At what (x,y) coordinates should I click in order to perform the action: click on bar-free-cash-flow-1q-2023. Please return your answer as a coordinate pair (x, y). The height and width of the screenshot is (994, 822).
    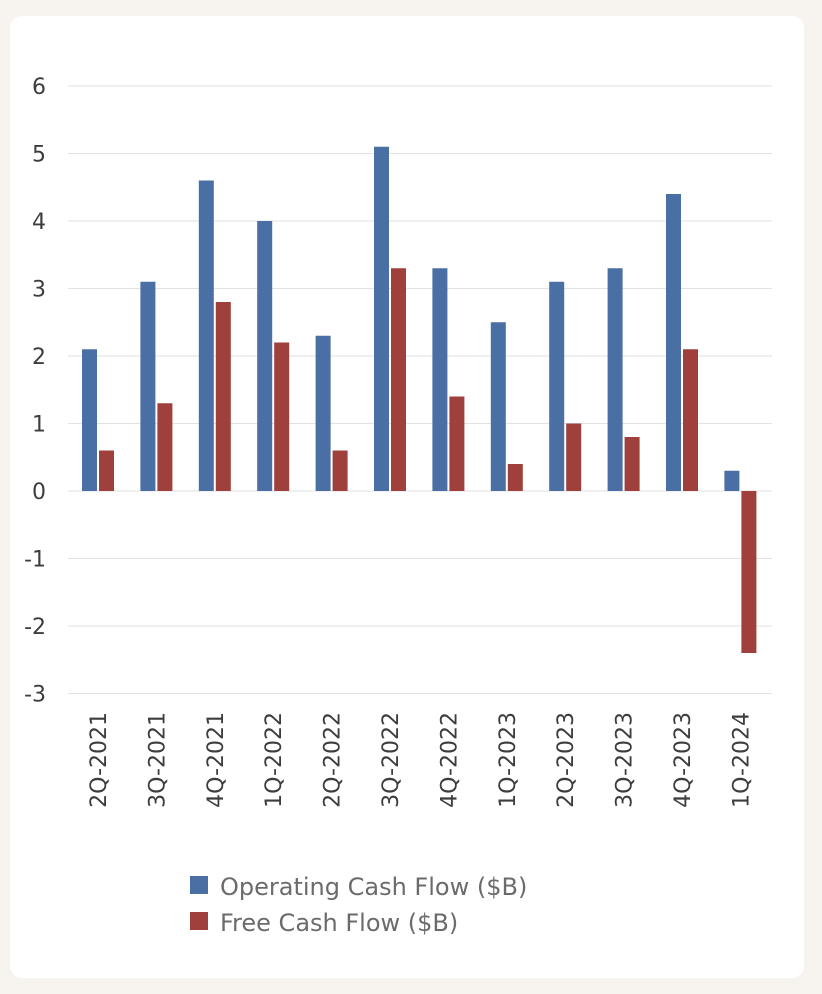
    Looking at the image, I should click on (515, 477).